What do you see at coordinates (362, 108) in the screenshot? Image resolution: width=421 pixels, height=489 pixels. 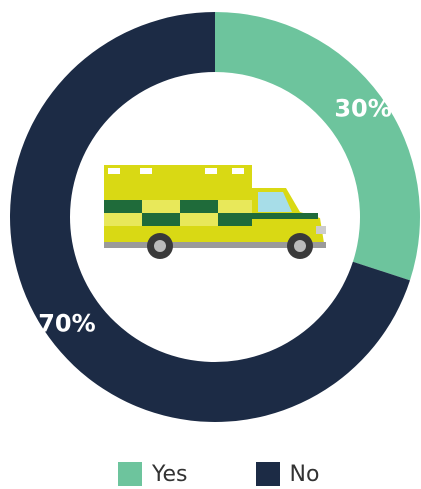 I see `slice-label-yes: 30%` at bounding box center [362, 108].